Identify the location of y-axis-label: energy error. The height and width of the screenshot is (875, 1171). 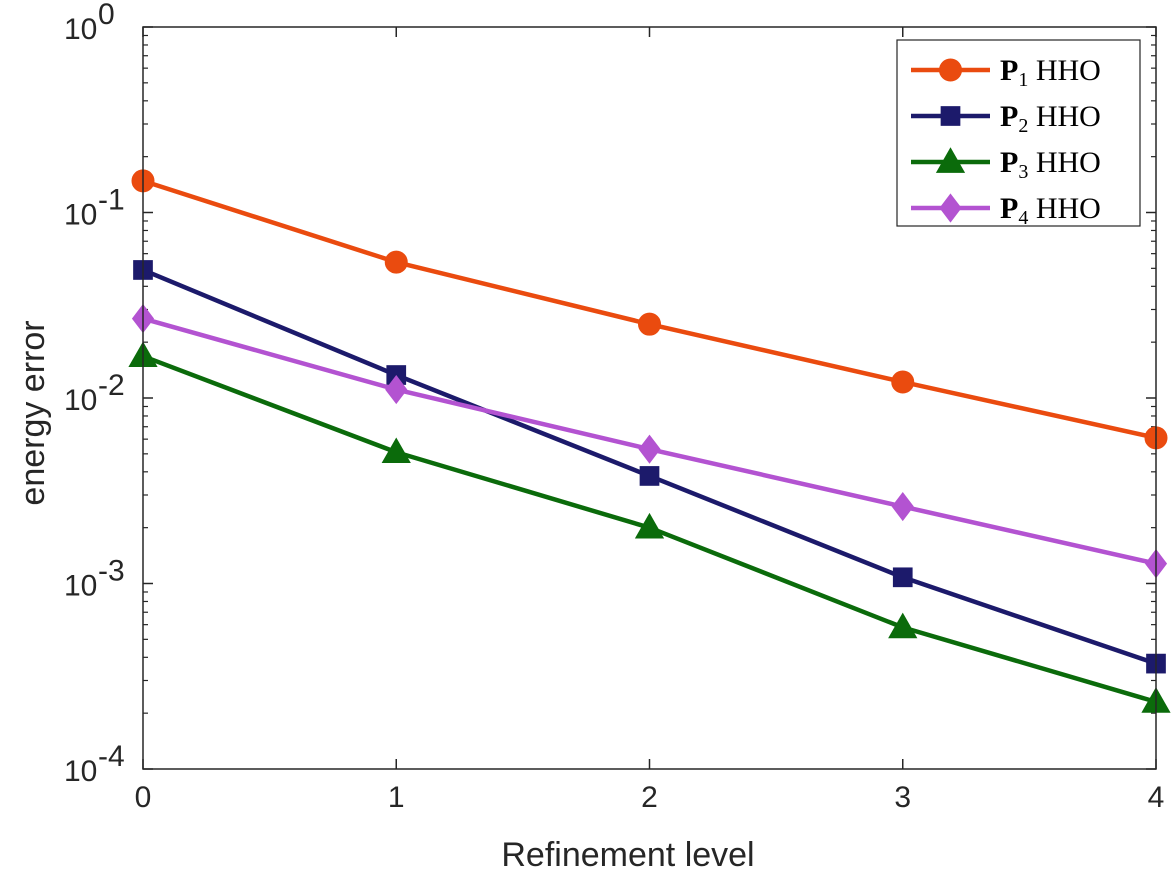
(33, 412).